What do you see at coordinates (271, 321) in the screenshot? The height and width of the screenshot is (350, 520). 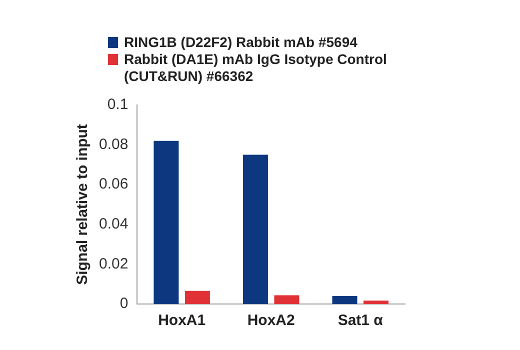 I see `x-tick-label: HoxA2` at bounding box center [271, 321].